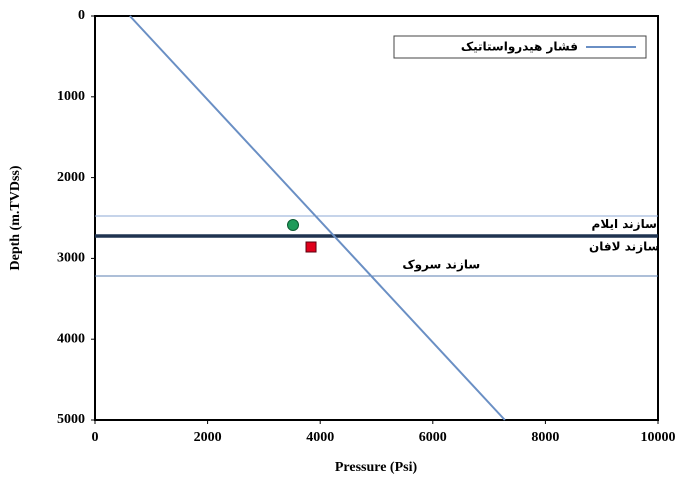 The height and width of the screenshot is (479, 680). I want to click on annotation: سازند لافان, so click(624, 247).